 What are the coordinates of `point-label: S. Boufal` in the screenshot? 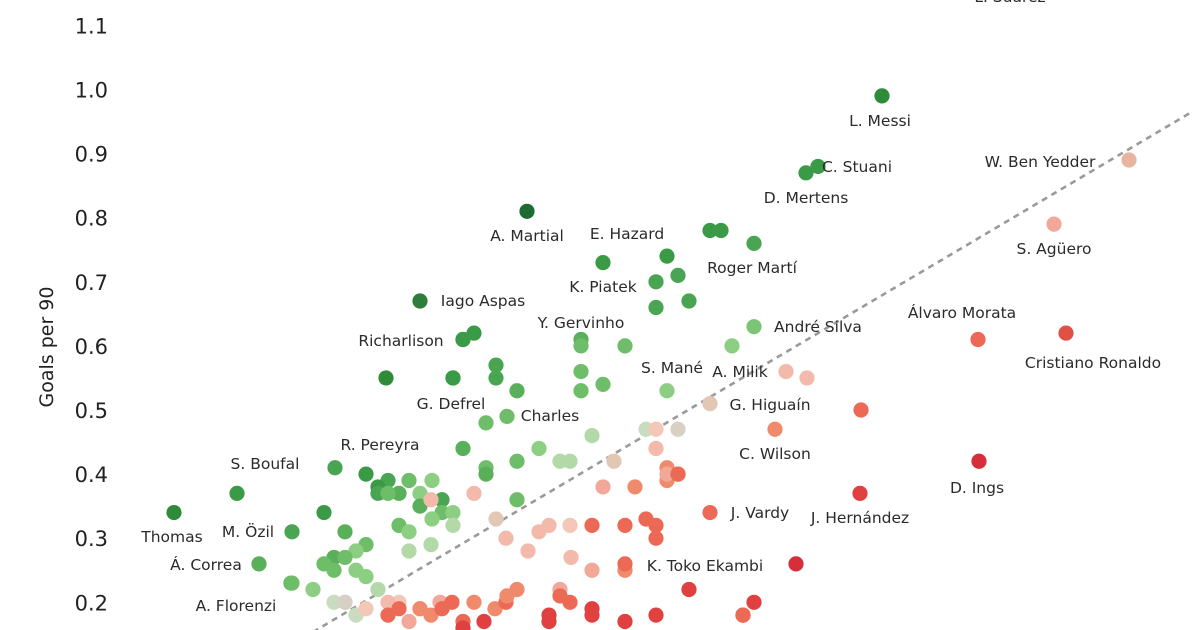 It's located at (265, 464).